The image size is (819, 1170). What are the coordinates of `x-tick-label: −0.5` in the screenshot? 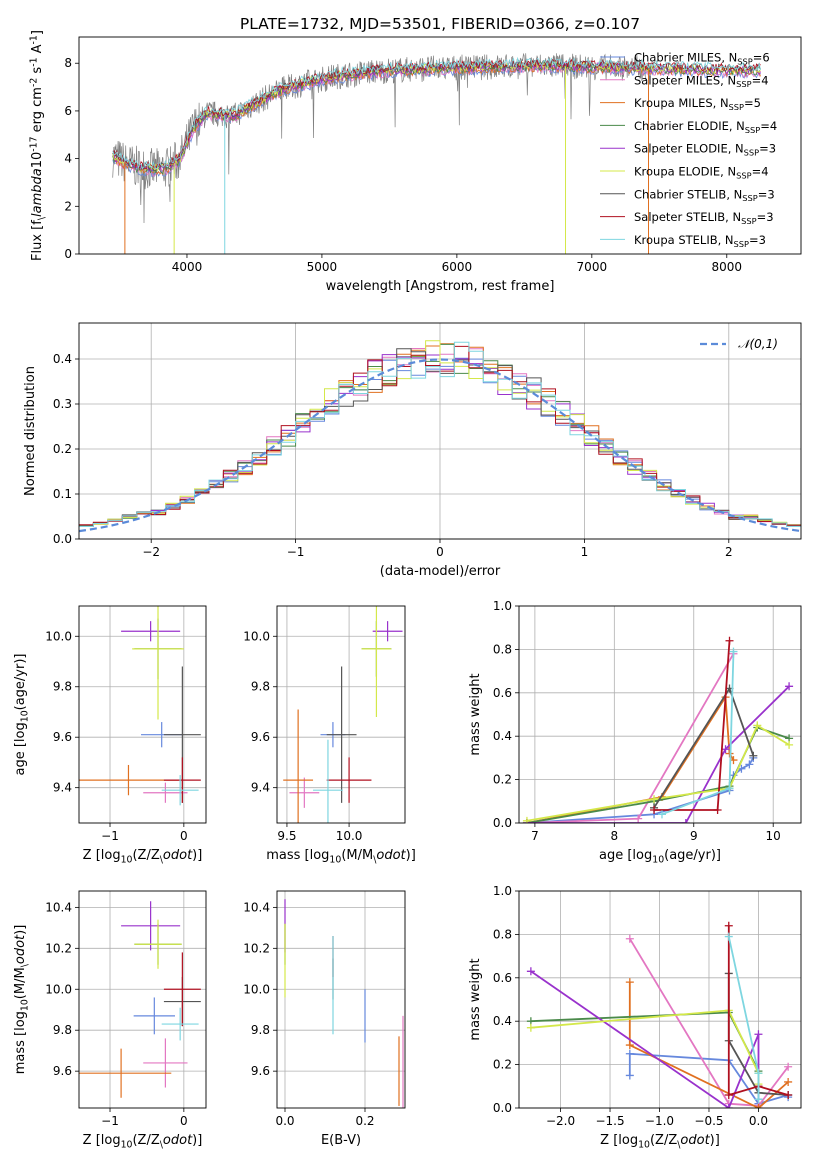 It's located at (708, 1121).